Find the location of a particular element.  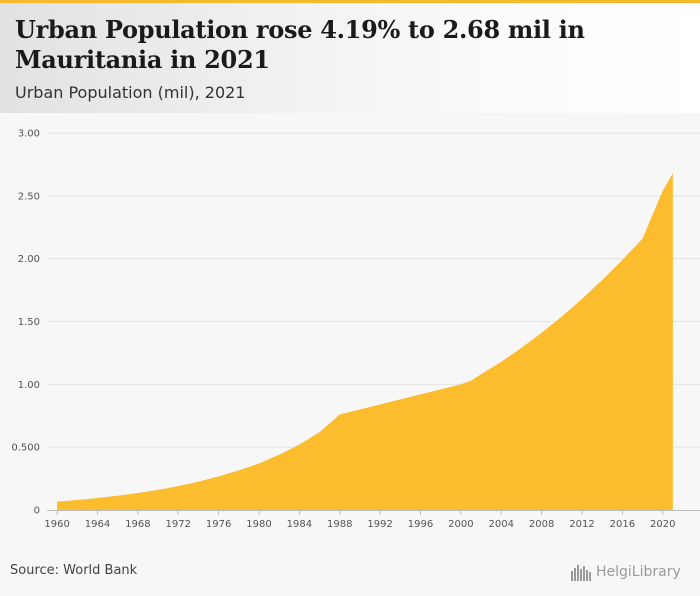

y-tick-label: 0 is located at coordinates (37, 511).